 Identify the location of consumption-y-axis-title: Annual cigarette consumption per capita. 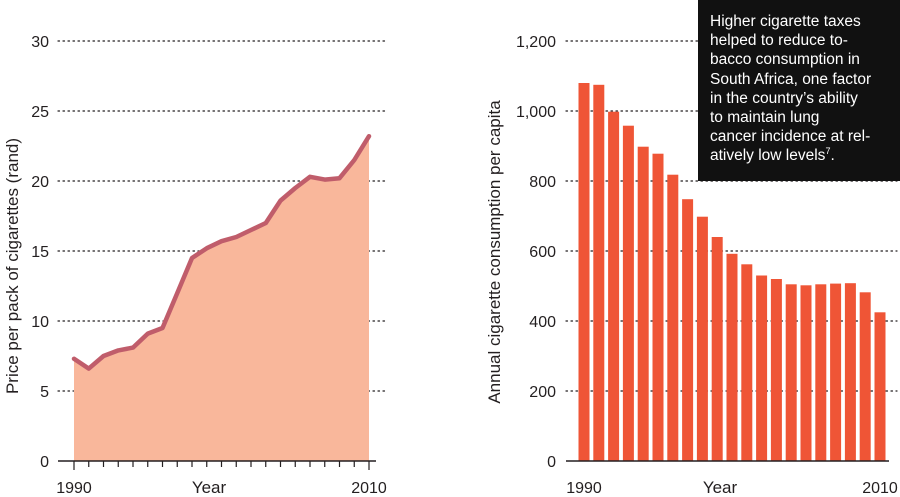
(494, 252).